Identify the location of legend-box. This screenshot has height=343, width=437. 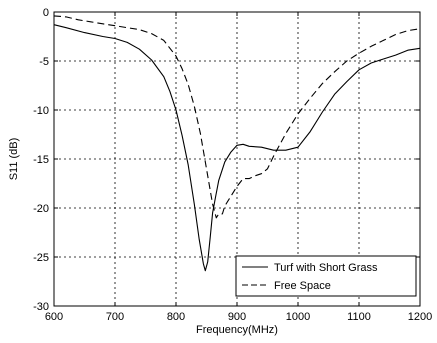
(326, 276).